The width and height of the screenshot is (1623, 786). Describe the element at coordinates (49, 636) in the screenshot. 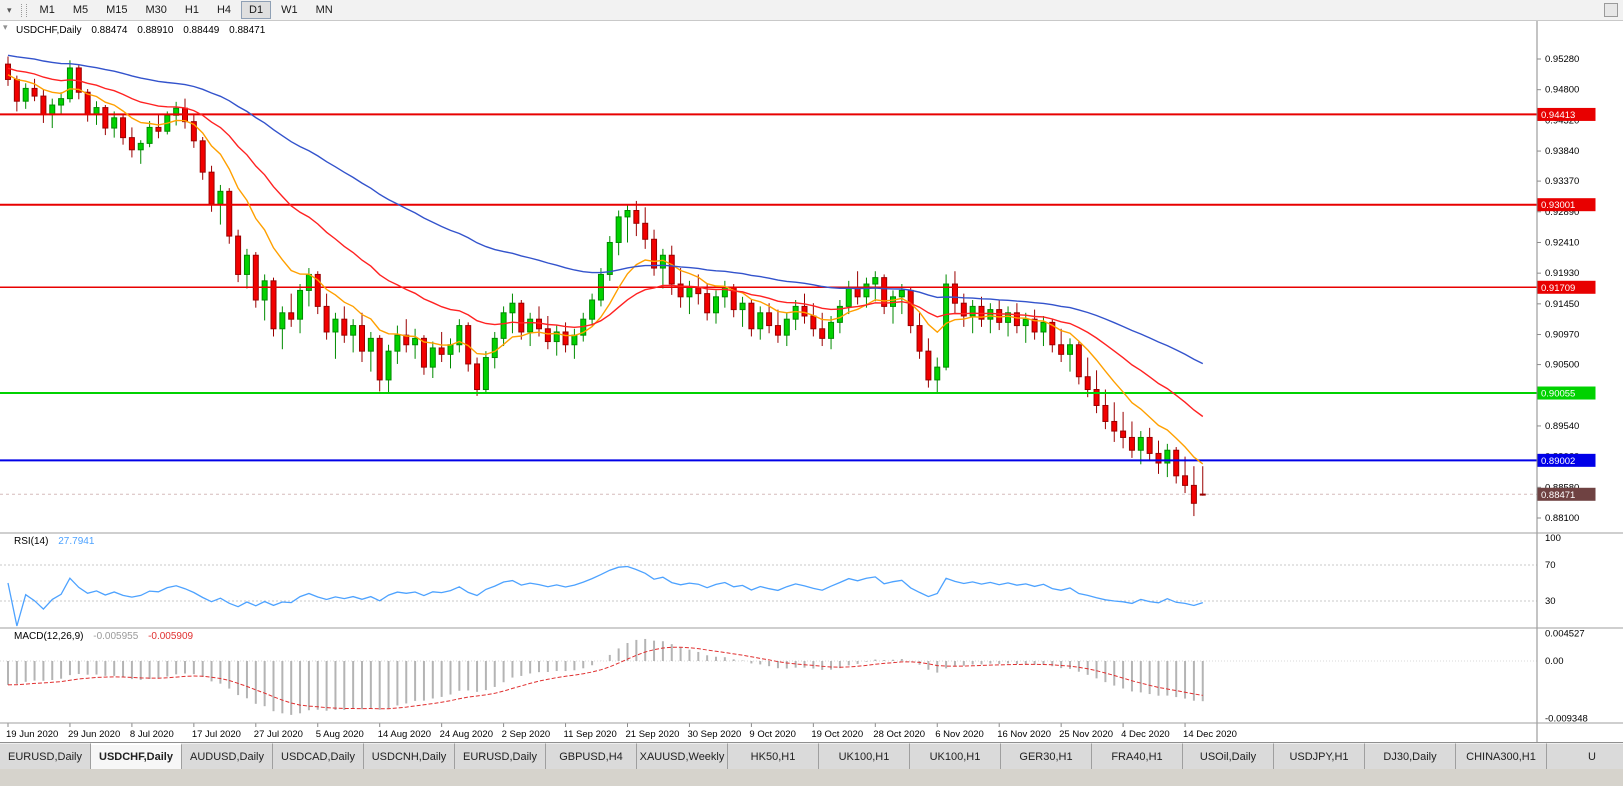

I see `macd-name: MACD(12,26,9)` at that location.